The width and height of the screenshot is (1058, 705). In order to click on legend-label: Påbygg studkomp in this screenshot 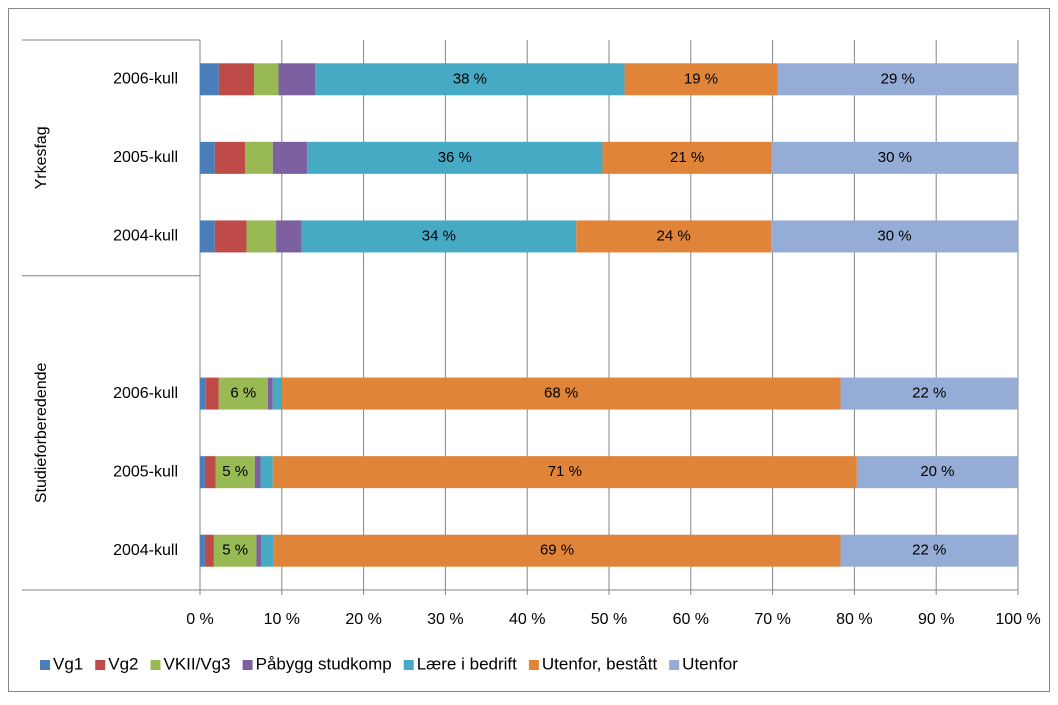, I will do `click(324, 663)`.